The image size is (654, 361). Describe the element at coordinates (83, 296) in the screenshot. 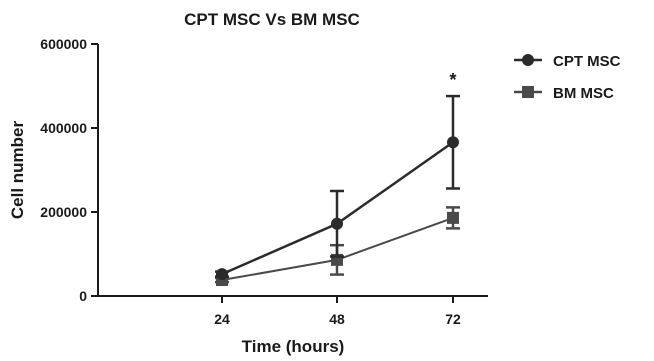

I see `y-tick-label: 0` at that location.